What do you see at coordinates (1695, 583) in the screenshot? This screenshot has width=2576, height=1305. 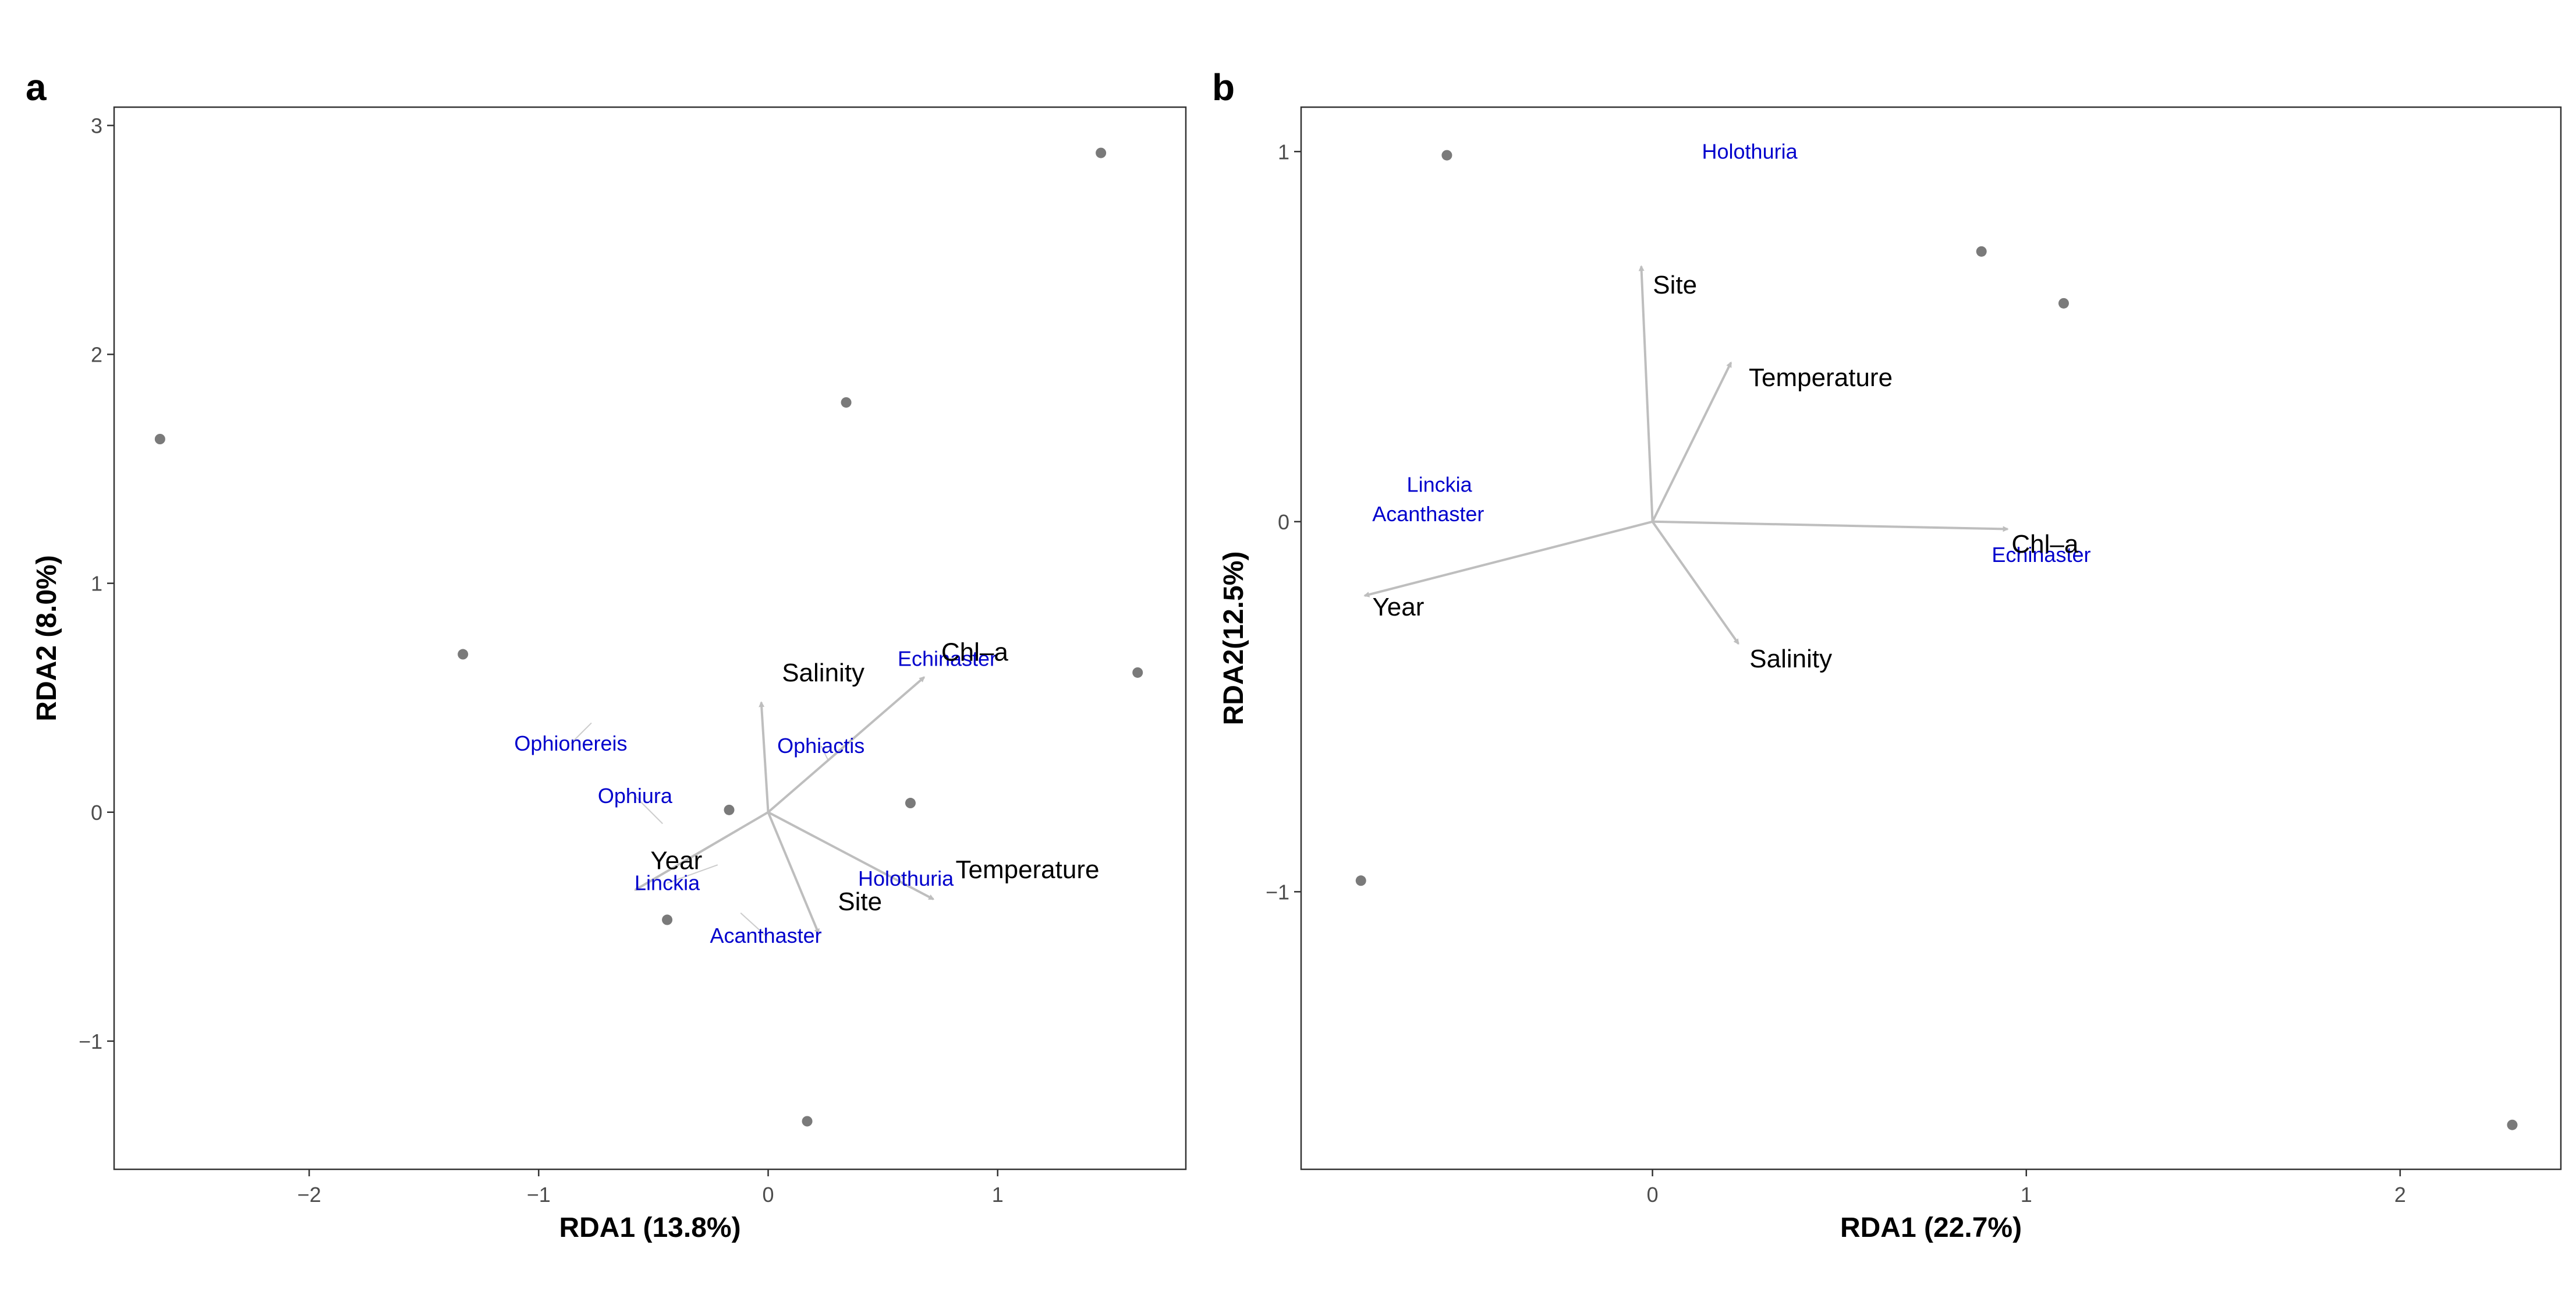 I see `panel-b-arrow-salinity` at bounding box center [1695, 583].